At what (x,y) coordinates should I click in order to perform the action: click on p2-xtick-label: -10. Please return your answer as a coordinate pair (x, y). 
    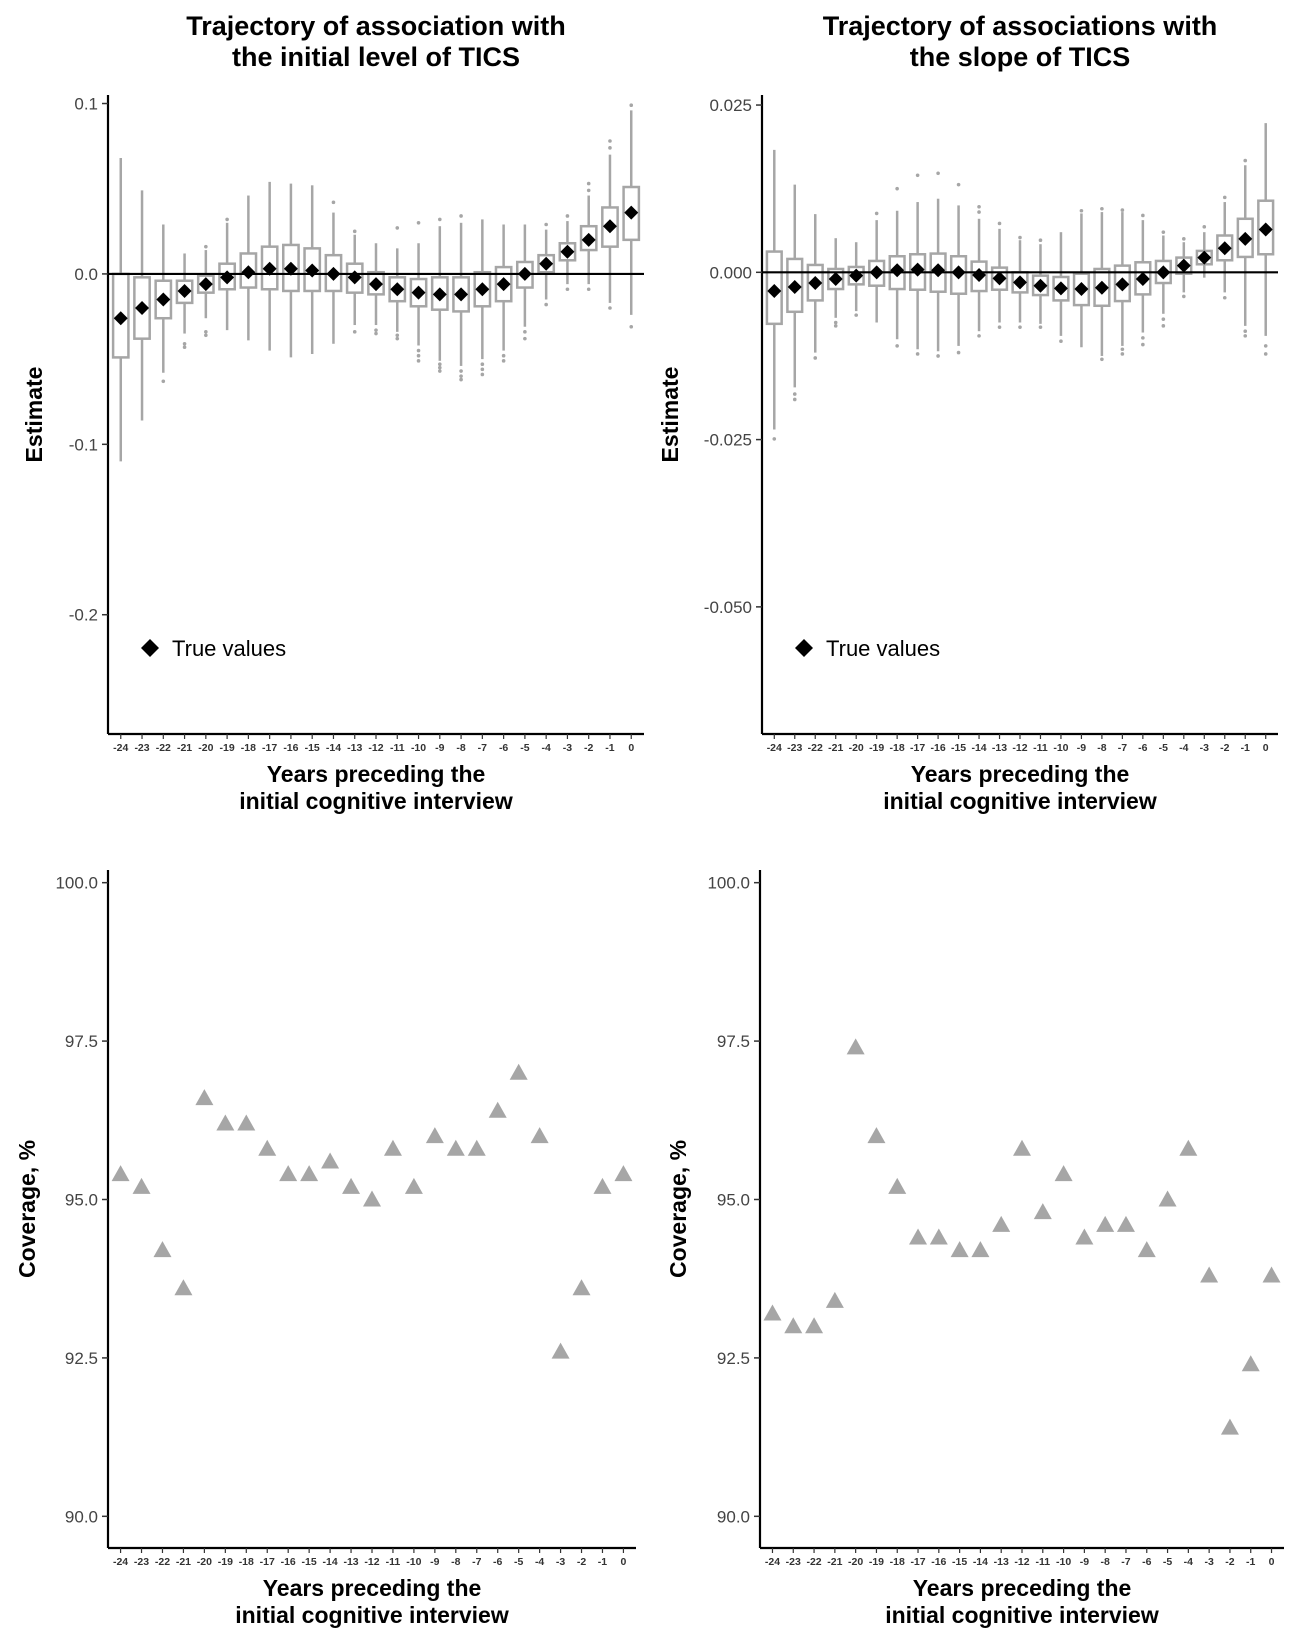
    Looking at the image, I should click on (1060, 748).